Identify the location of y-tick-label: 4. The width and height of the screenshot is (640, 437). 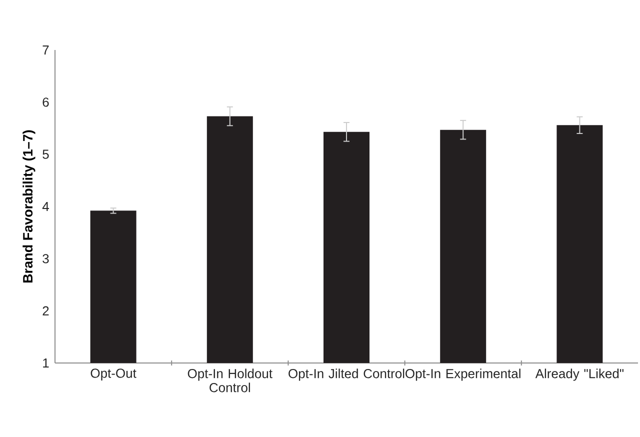
(45, 206).